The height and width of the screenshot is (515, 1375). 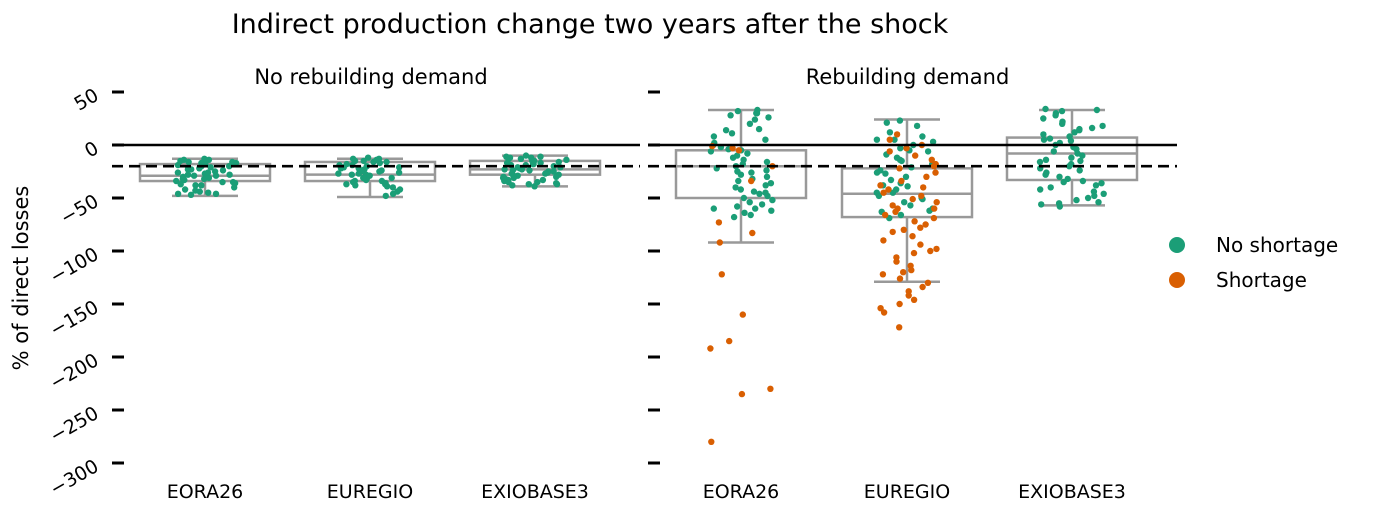 I want to click on y-tick-label: 50, so click(x=87, y=99).